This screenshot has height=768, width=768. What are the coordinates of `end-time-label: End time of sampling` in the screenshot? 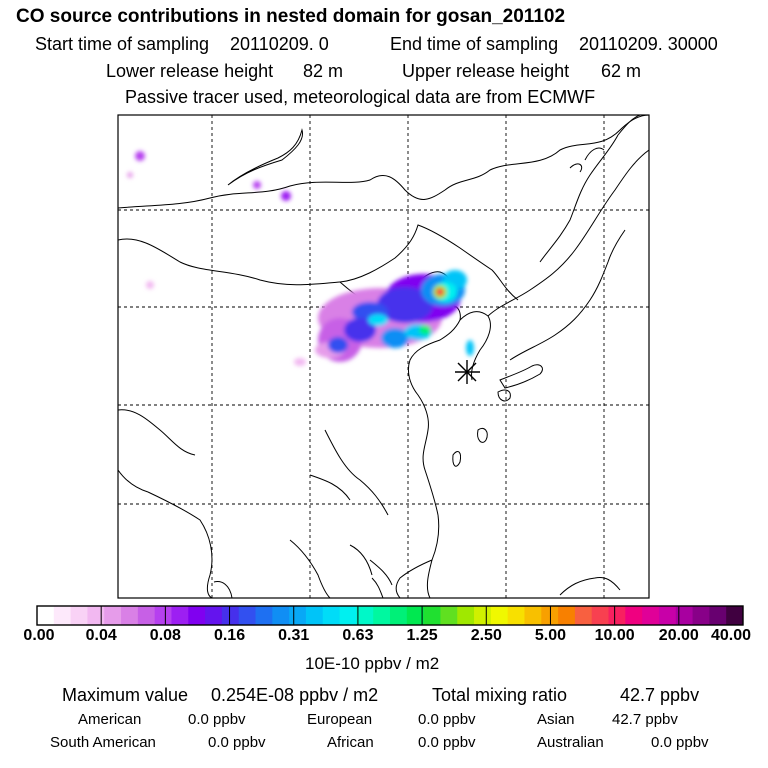 It's located at (474, 44).